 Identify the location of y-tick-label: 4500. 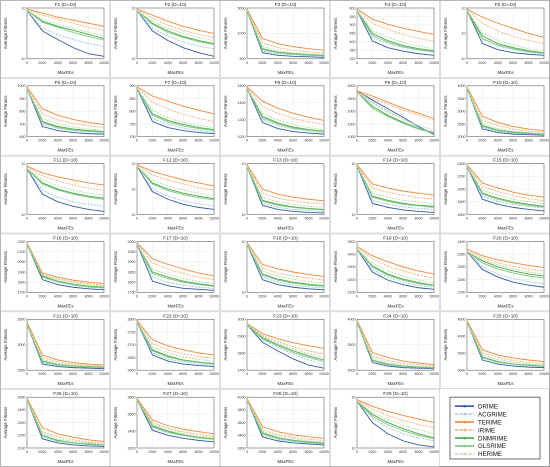
(462, 320).